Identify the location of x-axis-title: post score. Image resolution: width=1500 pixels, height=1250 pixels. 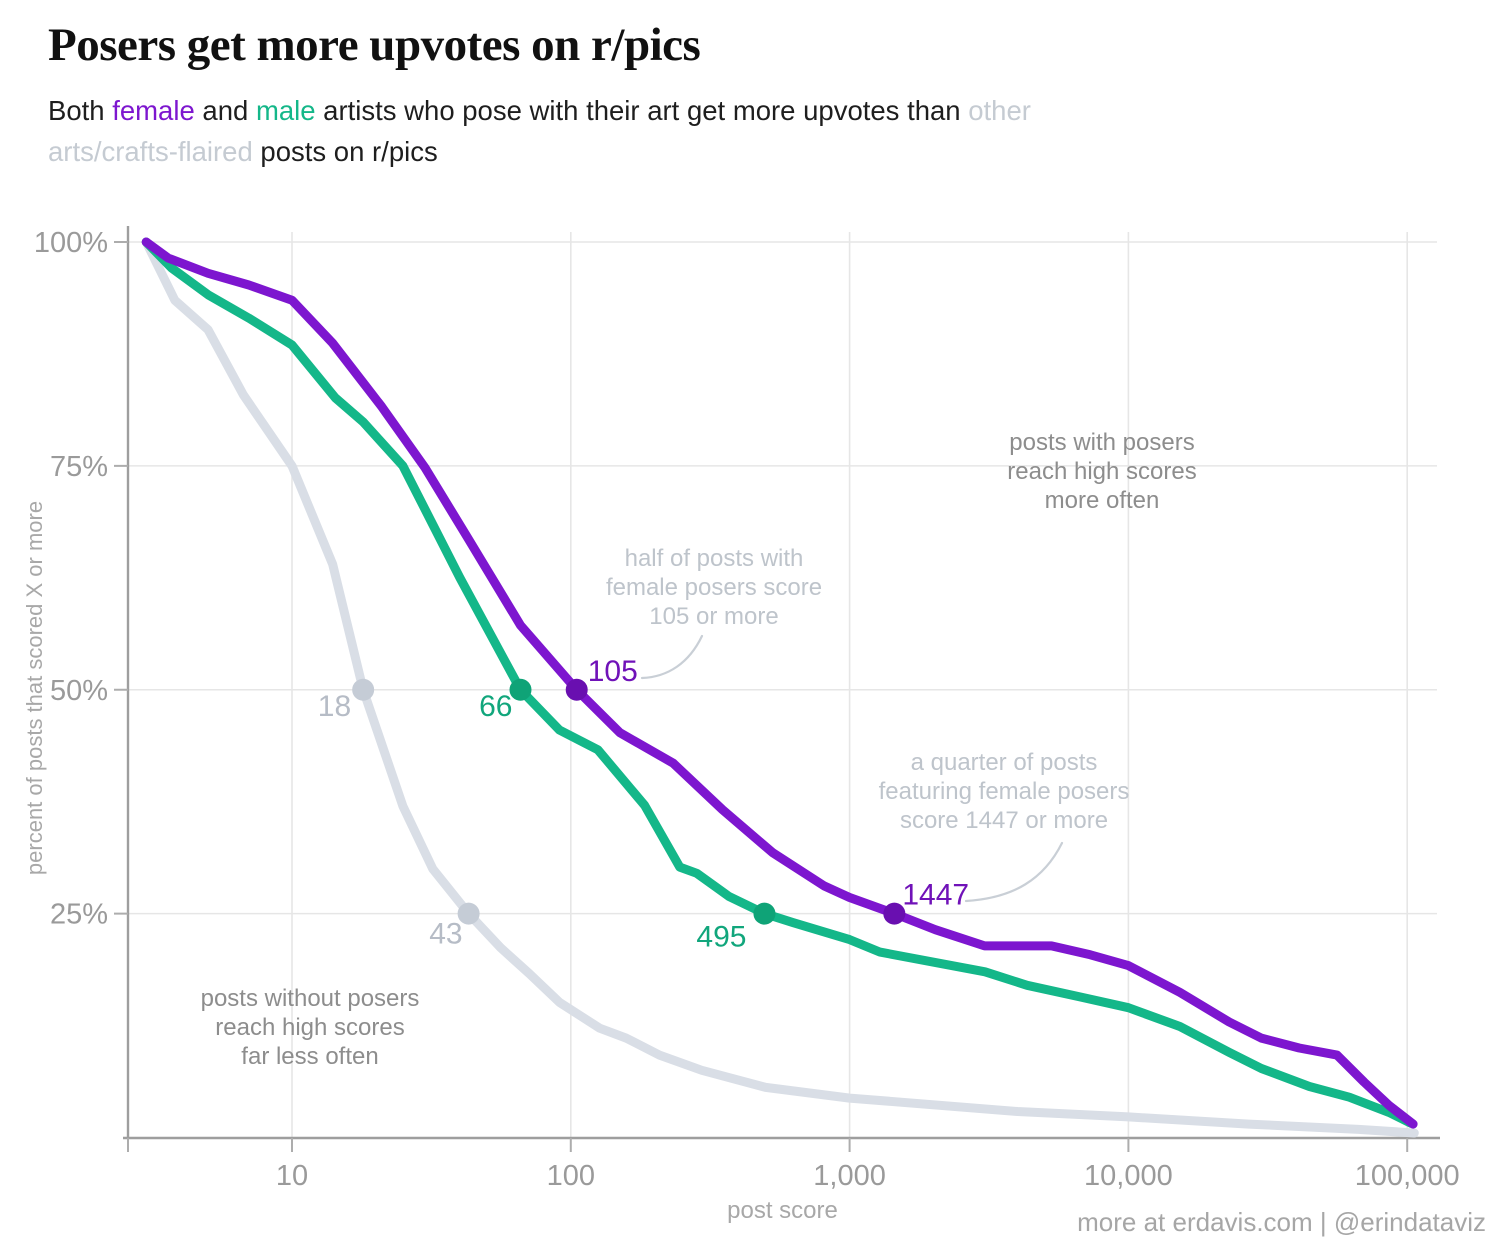
(782, 1210).